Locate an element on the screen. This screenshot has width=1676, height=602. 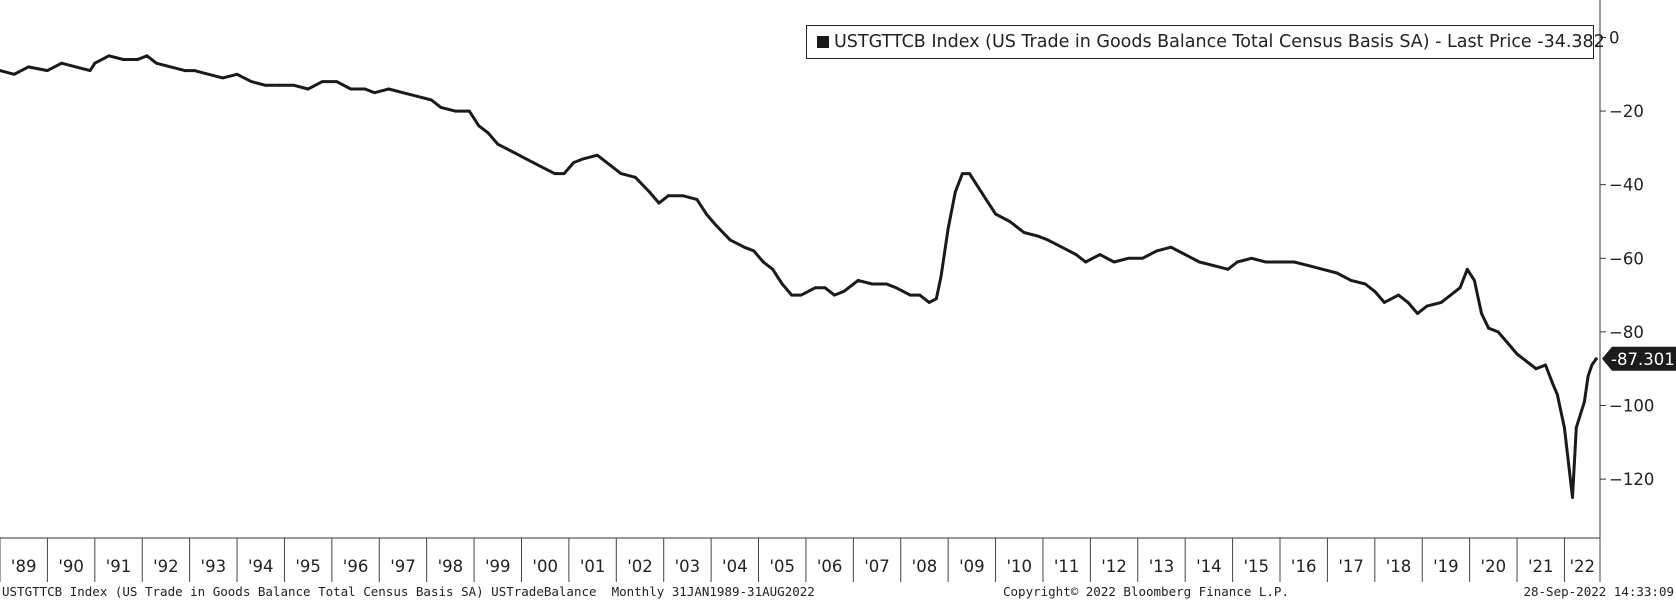
x-tick-label: '13 is located at coordinates (1162, 566).